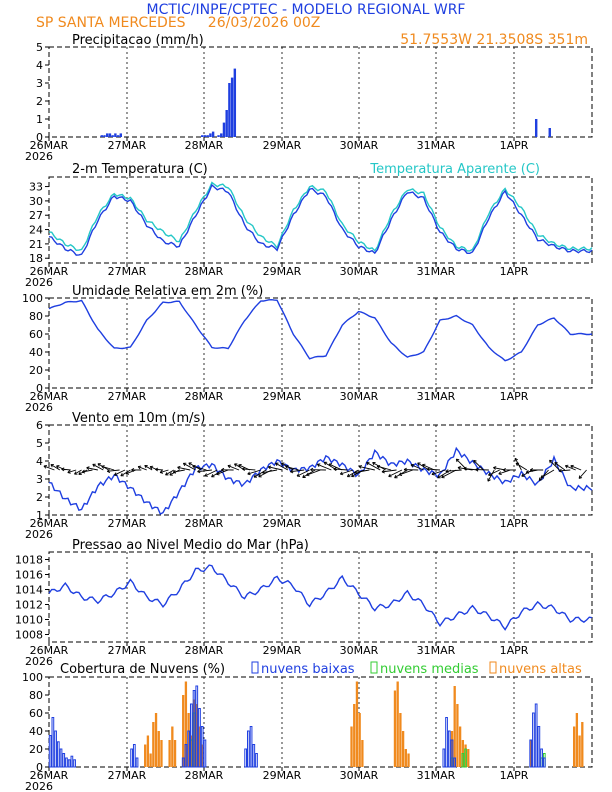  Describe the element at coordinates (454, 169) in the screenshot. I see `legend-apparent-temperature: Temperatura Aparente (C)` at that location.